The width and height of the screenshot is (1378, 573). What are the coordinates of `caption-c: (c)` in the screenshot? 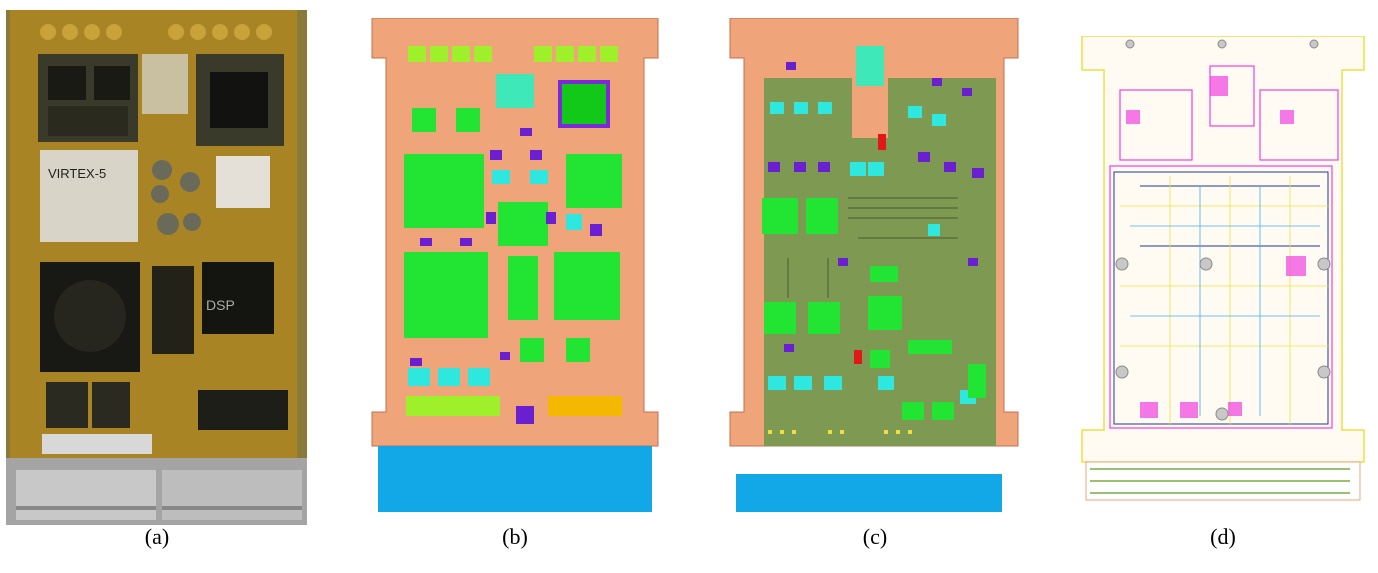 It's located at (875, 536).